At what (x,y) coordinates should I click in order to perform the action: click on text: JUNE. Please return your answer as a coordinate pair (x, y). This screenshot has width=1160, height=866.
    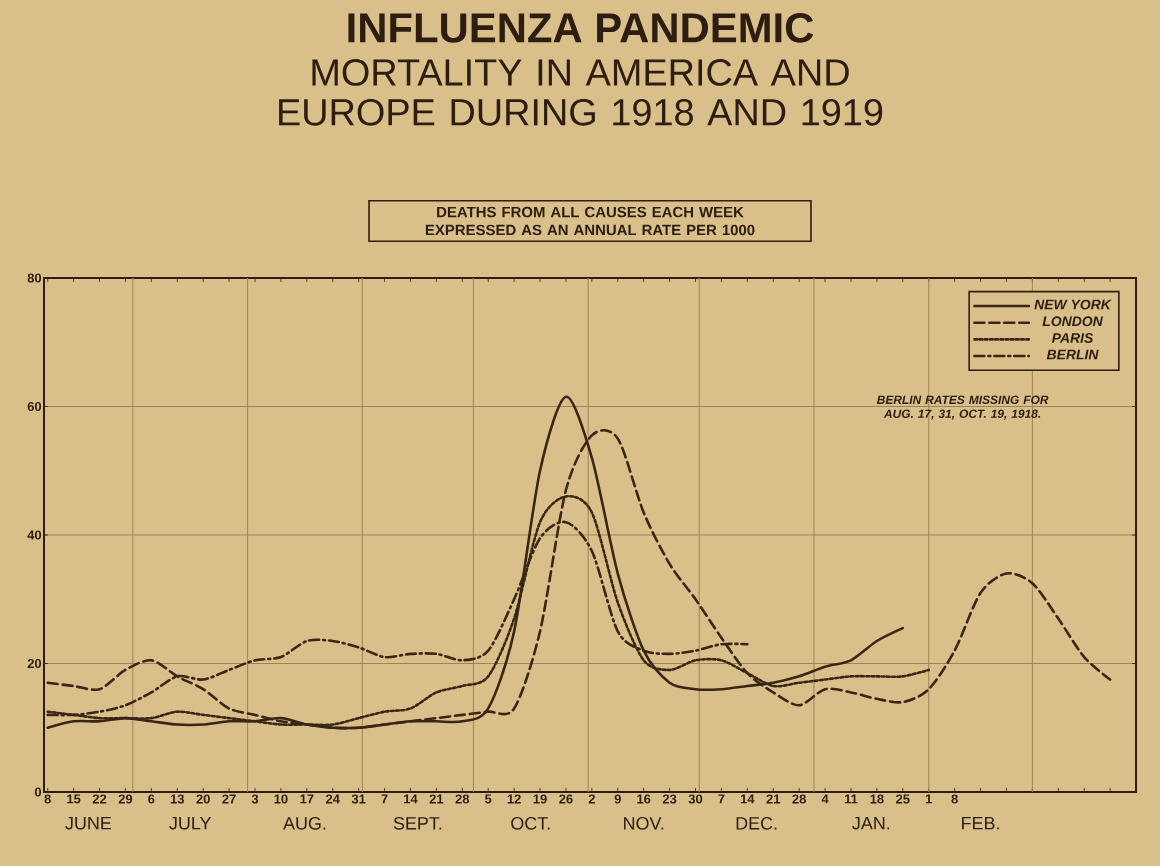
    Looking at the image, I should click on (88, 823).